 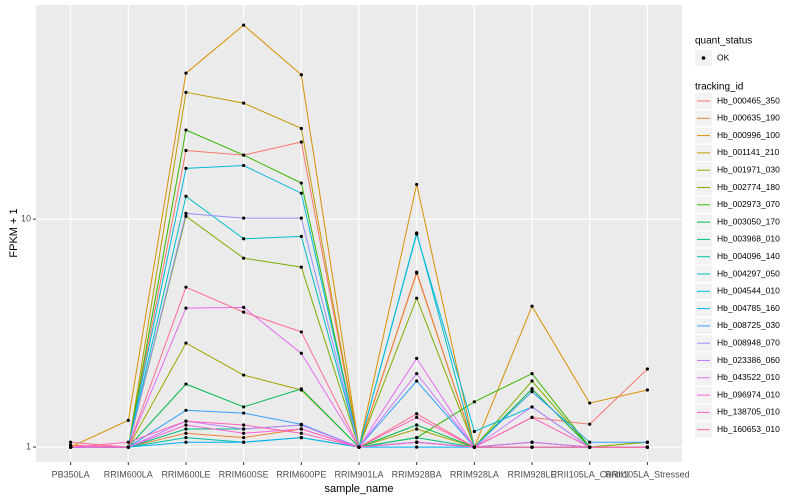 What do you see at coordinates (748, 394) in the screenshot?
I see `legend-label: Hb_096974_010` at bounding box center [748, 394].